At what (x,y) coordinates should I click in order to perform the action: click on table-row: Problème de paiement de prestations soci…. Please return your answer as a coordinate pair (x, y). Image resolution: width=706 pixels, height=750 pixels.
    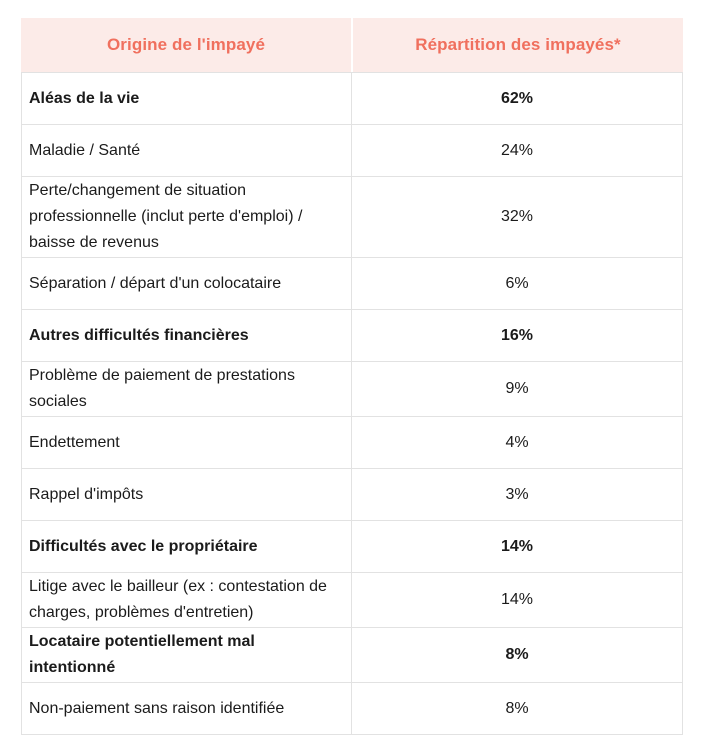
    Looking at the image, I should click on (352, 388).